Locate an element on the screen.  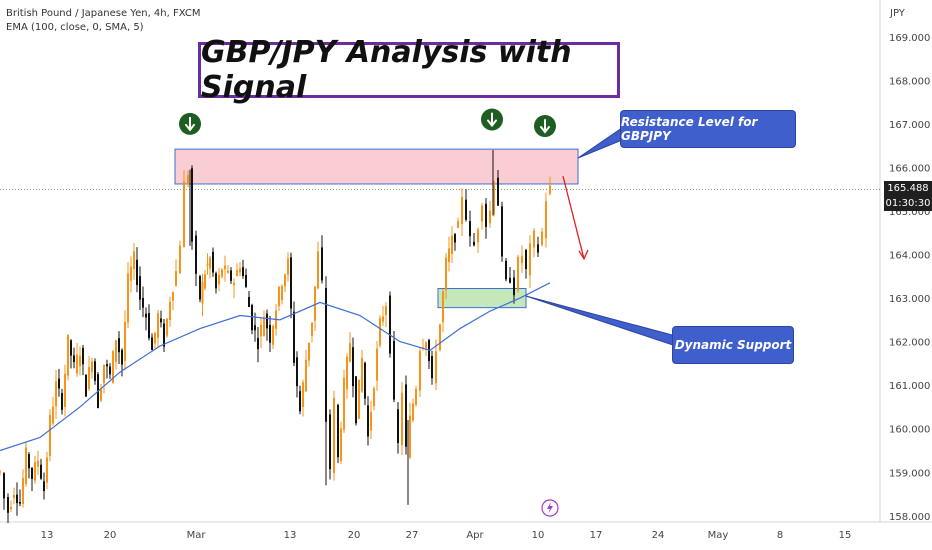
x-tick-label: 17 is located at coordinates (596, 535).